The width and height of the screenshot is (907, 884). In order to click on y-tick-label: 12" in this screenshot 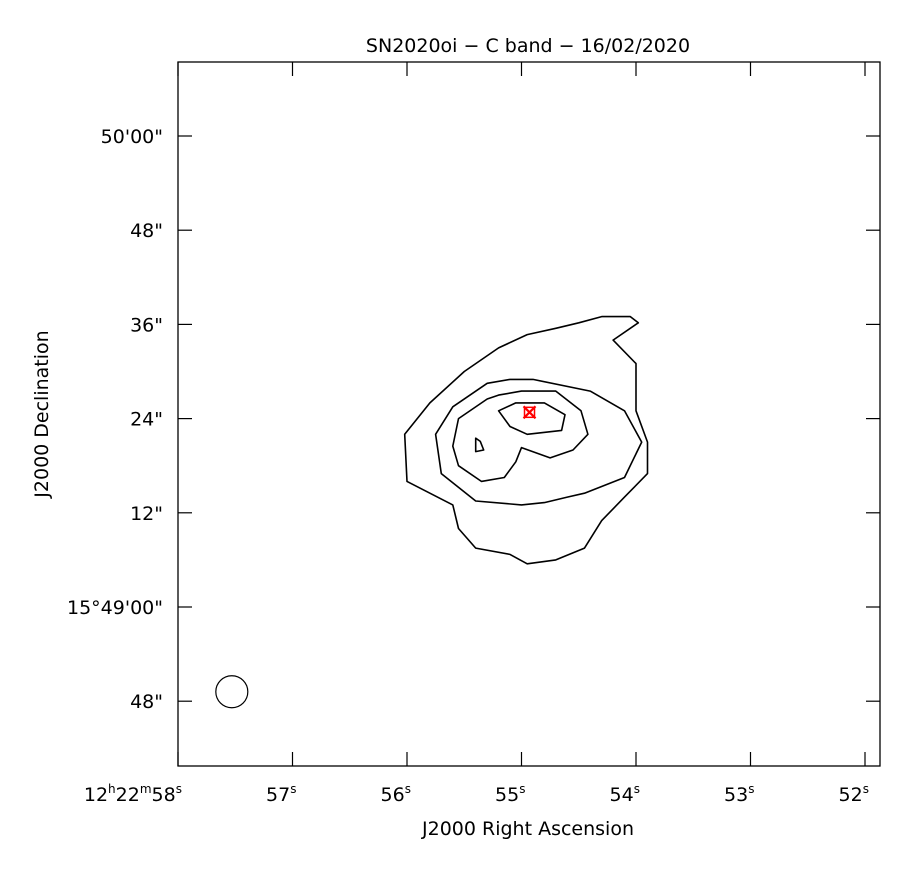, I will do `click(146, 514)`.